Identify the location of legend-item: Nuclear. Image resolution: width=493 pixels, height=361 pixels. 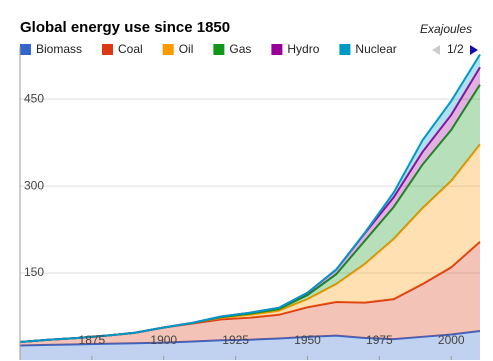
(368, 49).